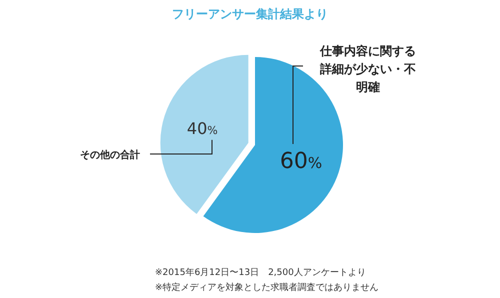 This screenshot has height=298, width=500. Describe the element at coordinates (267, 287) in the screenshot. I see `text: ※特定メディアを対象とした求職者調査ではありません` at that location.